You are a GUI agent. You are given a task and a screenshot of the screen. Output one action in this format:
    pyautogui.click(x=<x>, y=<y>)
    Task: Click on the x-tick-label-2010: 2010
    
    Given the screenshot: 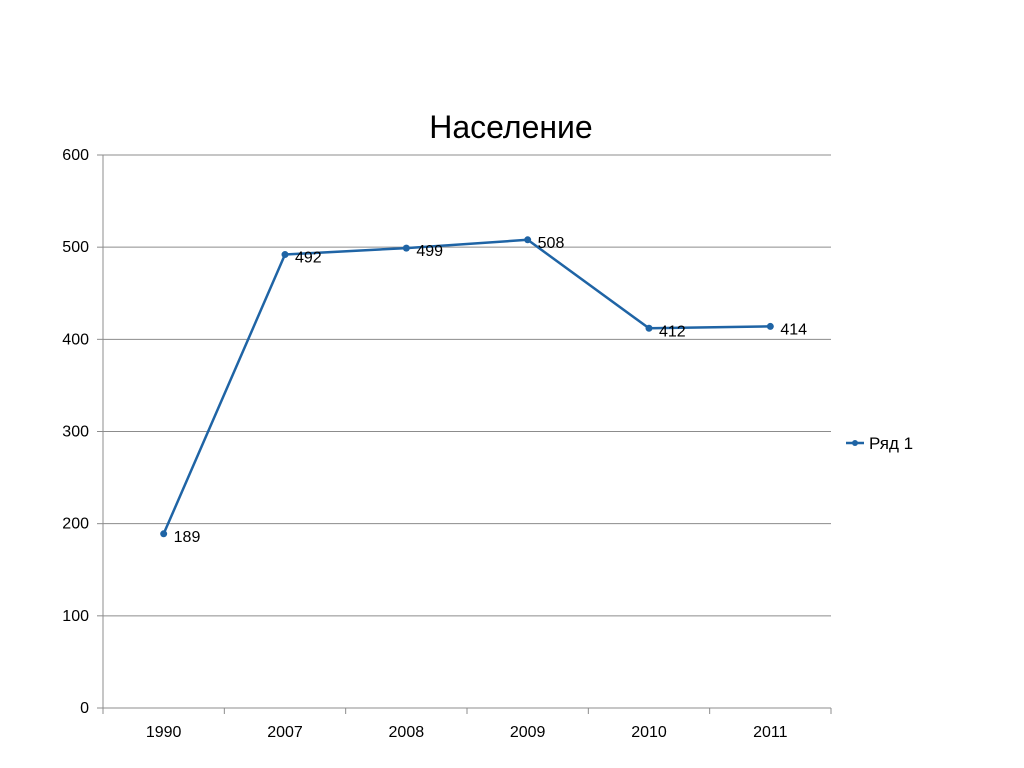 What is the action you would take?
    pyautogui.click(x=649, y=732)
    